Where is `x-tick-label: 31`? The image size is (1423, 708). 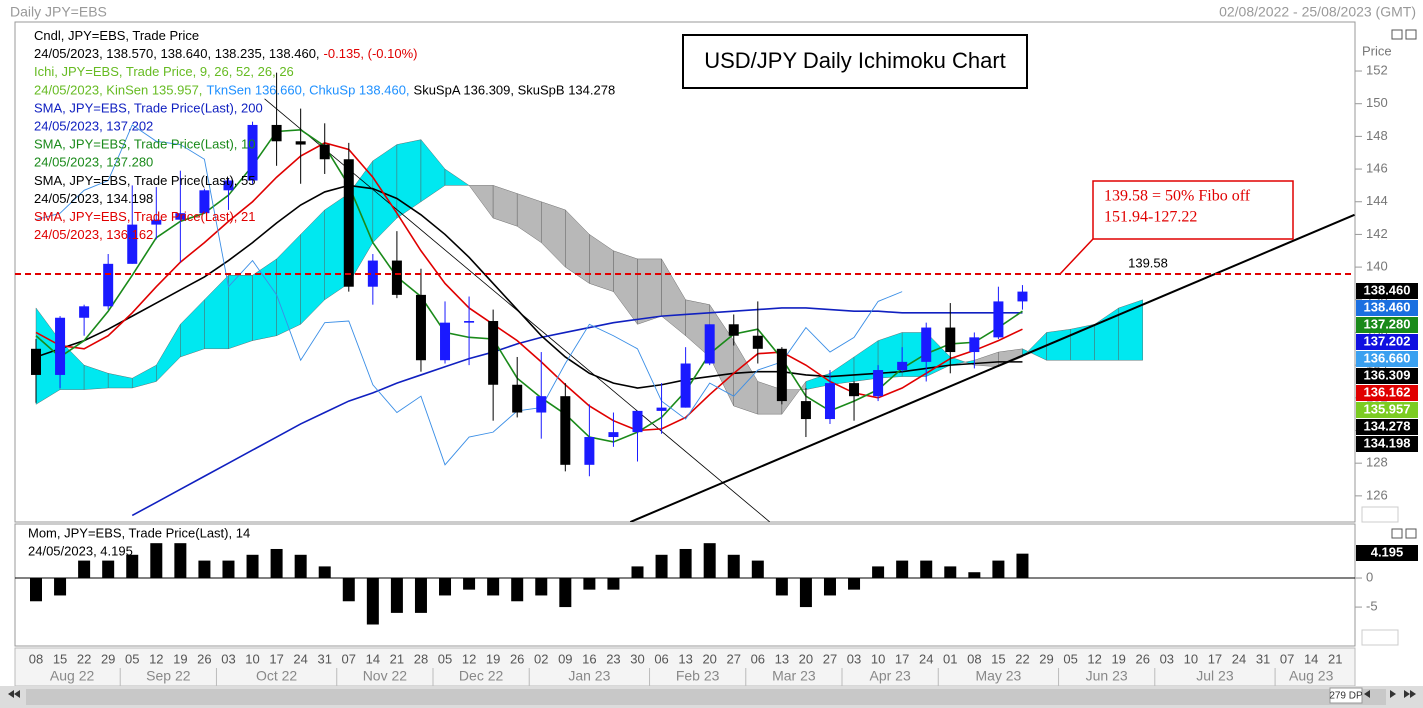
x-tick-label: 31 is located at coordinates (1263, 658).